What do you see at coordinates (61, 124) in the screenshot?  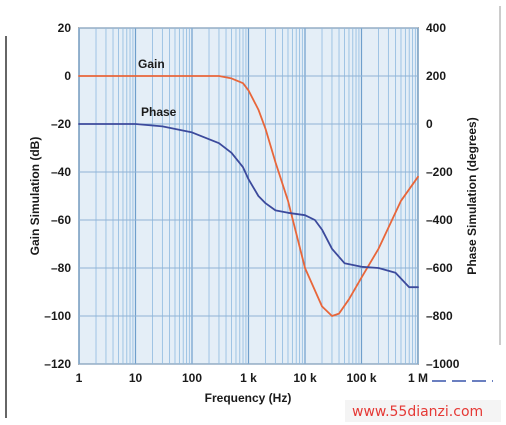 I see `y-left-tick-label: –20` at bounding box center [61, 124].